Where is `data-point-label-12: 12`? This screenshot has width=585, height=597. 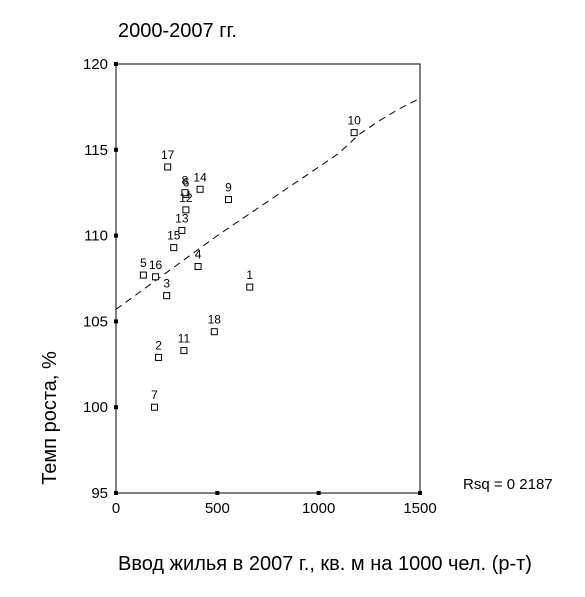
data-point-label-12: 12 is located at coordinates (186, 198).